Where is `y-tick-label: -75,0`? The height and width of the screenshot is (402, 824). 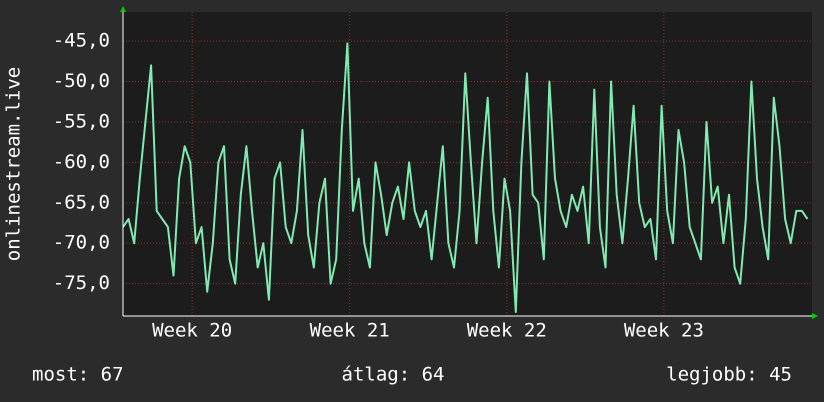 y-tick-label: -75,0 is located at coordinates (81, 283).